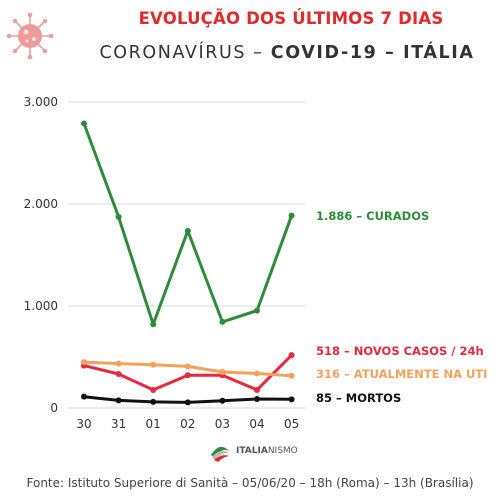 The width and height of the screenshot is (500, 504). What do you see at coordinates (187, 424) in the screenshot?
I see `x-tick-label: 02` at bounding box center [187, 424].